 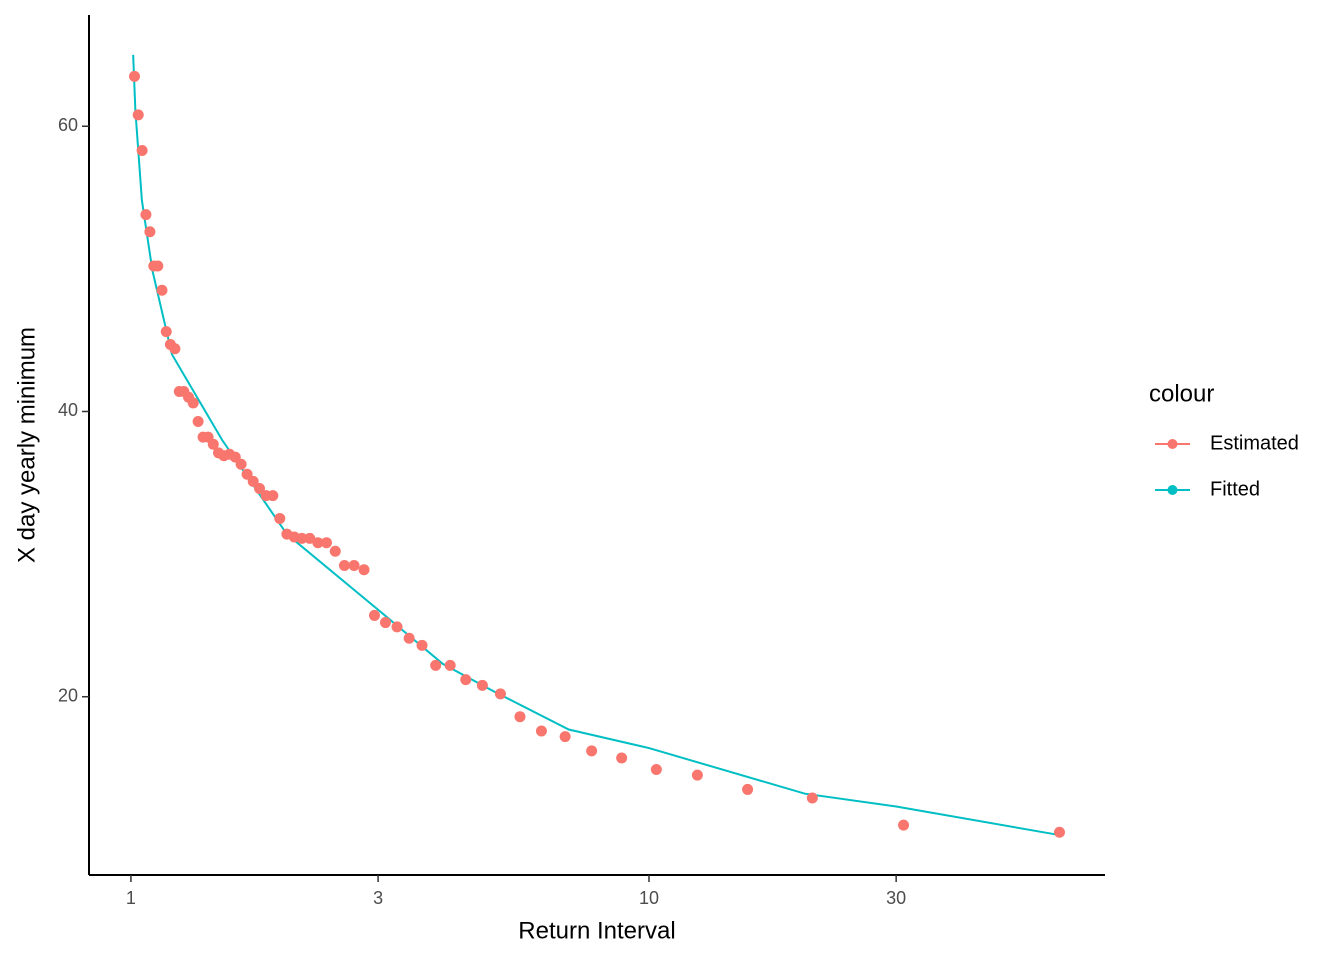 I want to click on y-tick-label: 20, so click(x=68, y=695).